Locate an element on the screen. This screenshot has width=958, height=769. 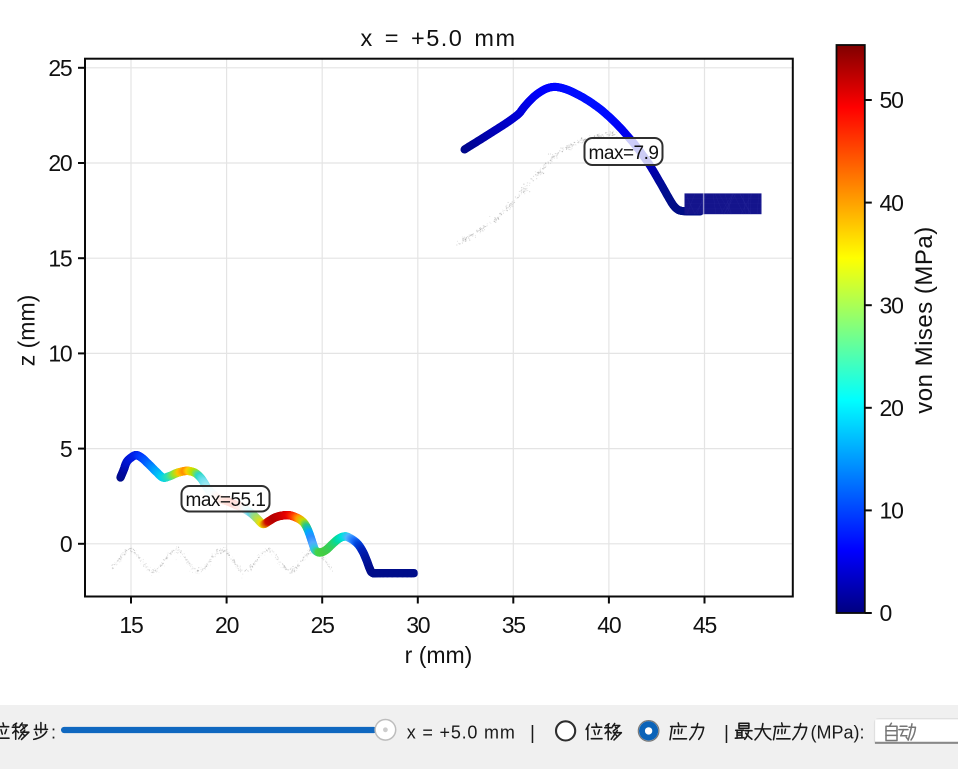
svg-text: z (mm) is located at coordinates (27, 331).